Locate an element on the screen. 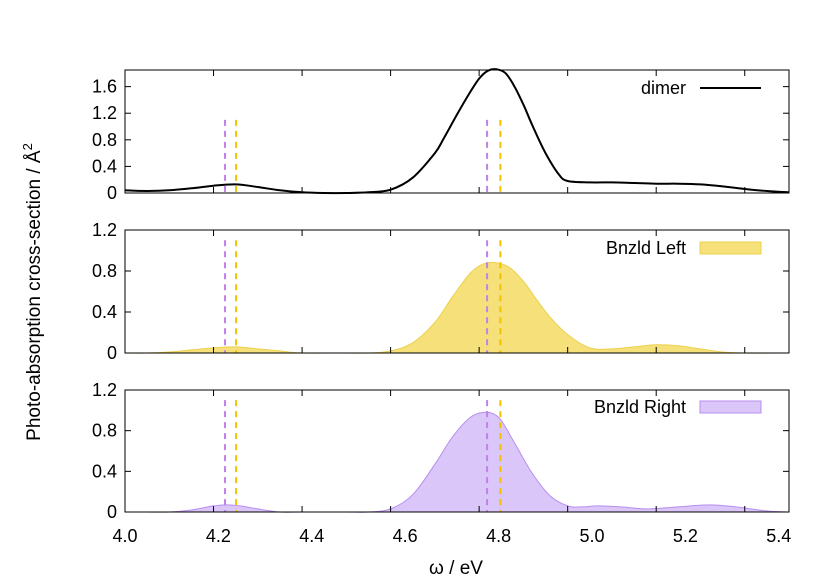 This screenshot has height=581, width=830. x-tick-label: 4.0 is located at coordinates (124, 536).